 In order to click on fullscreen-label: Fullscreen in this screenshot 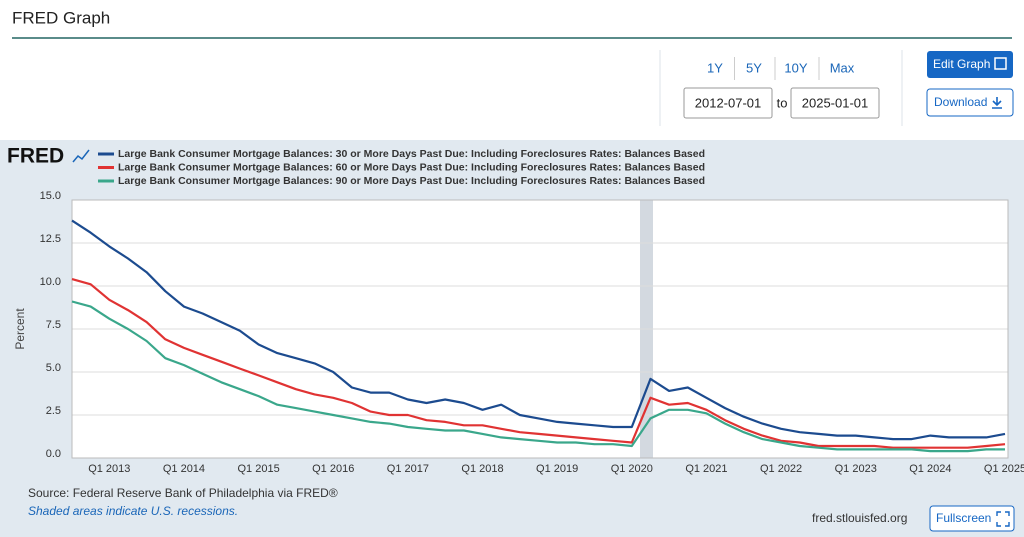, I will do `click(963, 518)`.